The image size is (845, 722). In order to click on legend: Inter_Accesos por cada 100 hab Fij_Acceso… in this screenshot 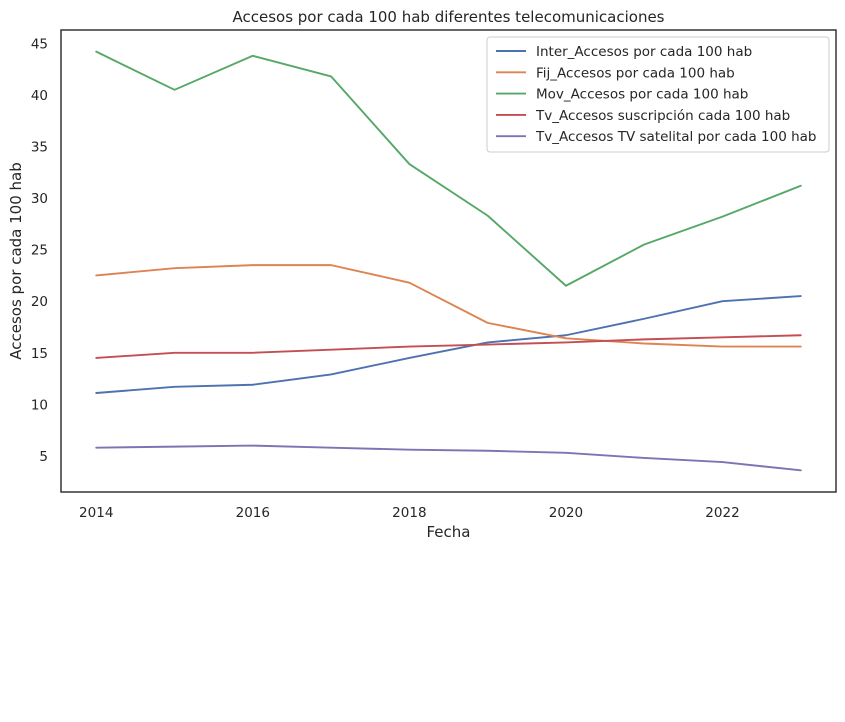, I will do `click(658, 94)`.